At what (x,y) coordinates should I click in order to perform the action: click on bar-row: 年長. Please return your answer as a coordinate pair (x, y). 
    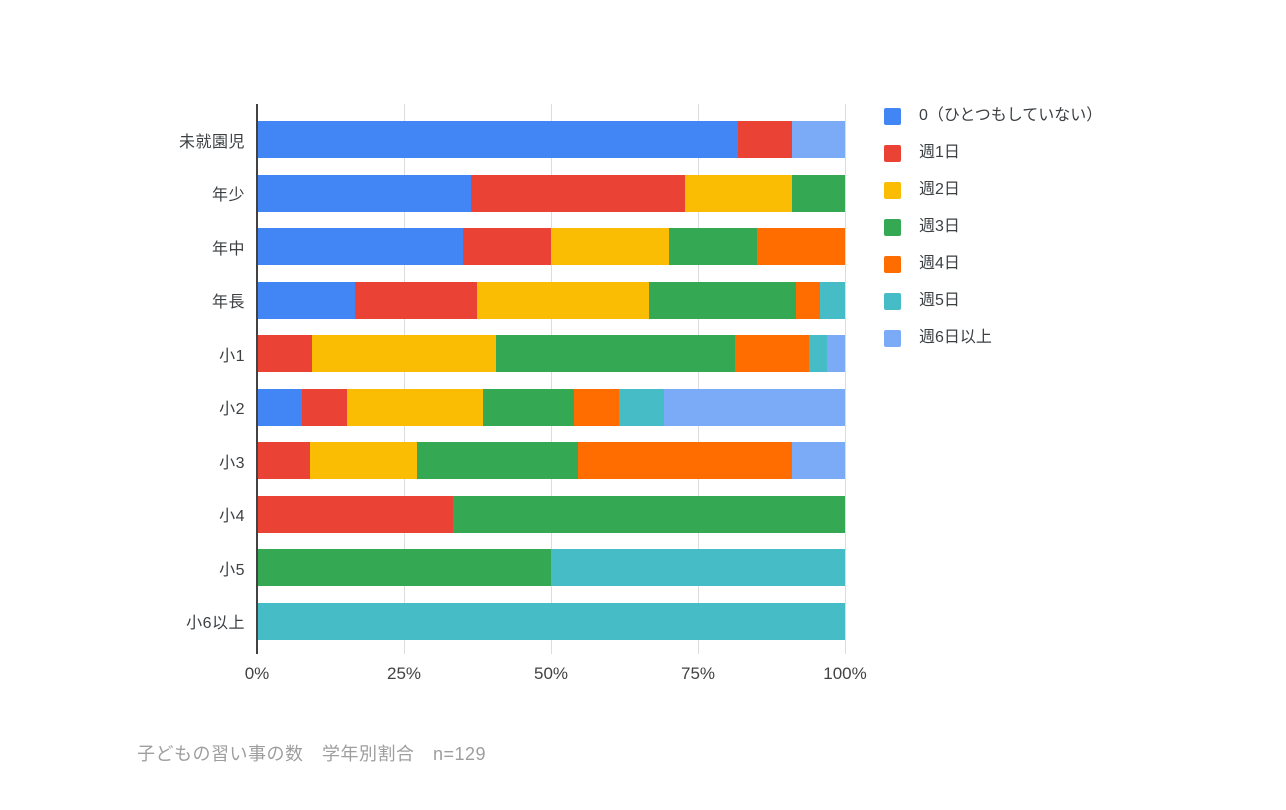
    Looking at the image, I should click on (491, 300).